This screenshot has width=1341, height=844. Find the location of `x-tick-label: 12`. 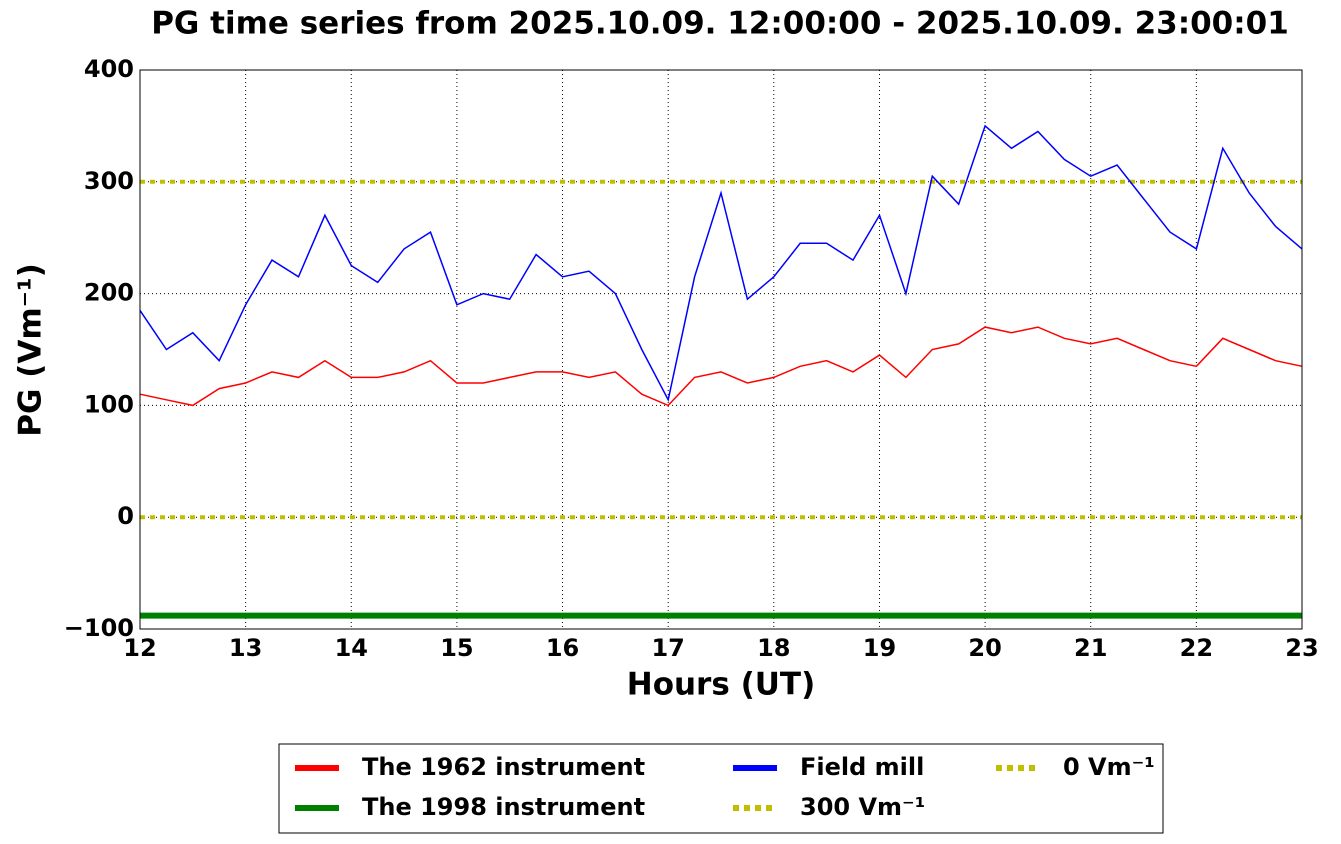

x-tick-label: 12 is located at coordinates (139, 648).